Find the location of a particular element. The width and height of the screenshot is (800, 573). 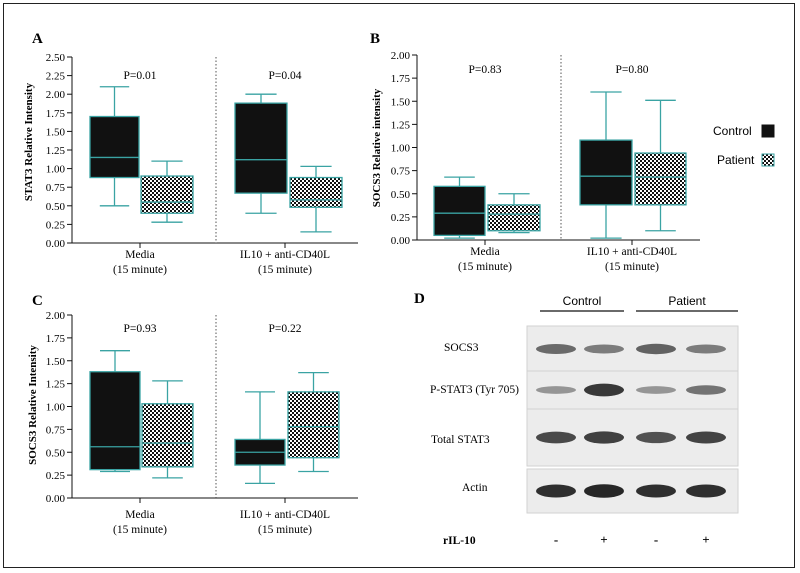

panel-c-category-0-line2: (15 minute) is located at coordinates (140, 530).